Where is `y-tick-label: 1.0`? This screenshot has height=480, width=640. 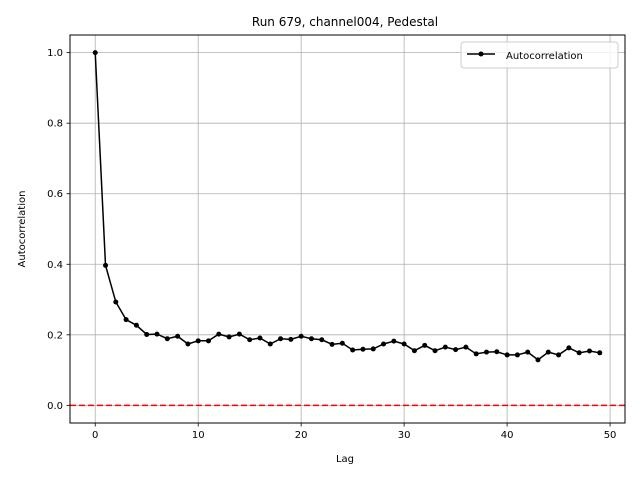 y-tick-label: 1.0 is located at coordinates (55, 53).